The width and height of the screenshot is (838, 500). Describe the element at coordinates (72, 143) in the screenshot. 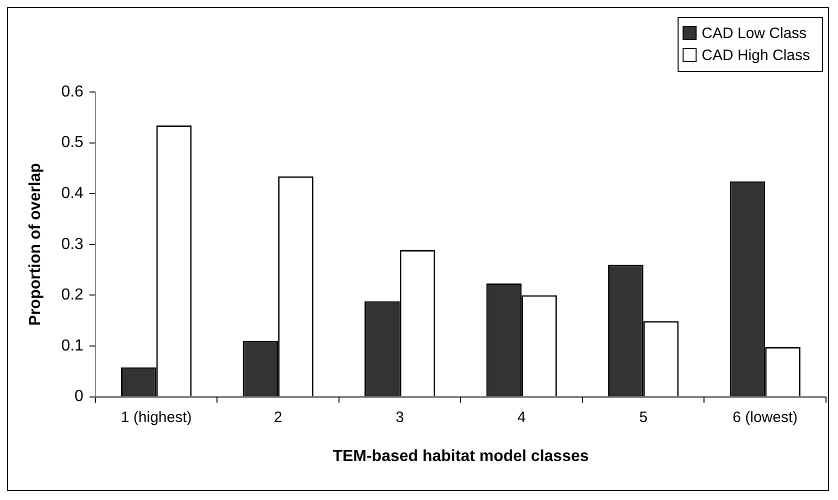

I see `y-tick-label: 0.5` at that location.